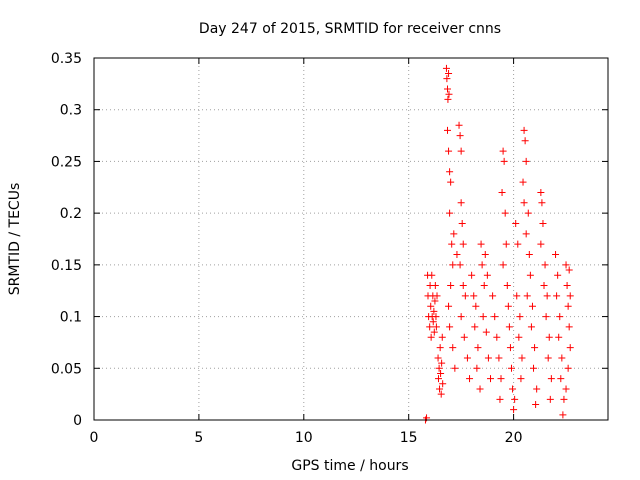  Describe the element at coordinates (409, 438) in the screenshot. I see `x-tick-label: 15` at that location.